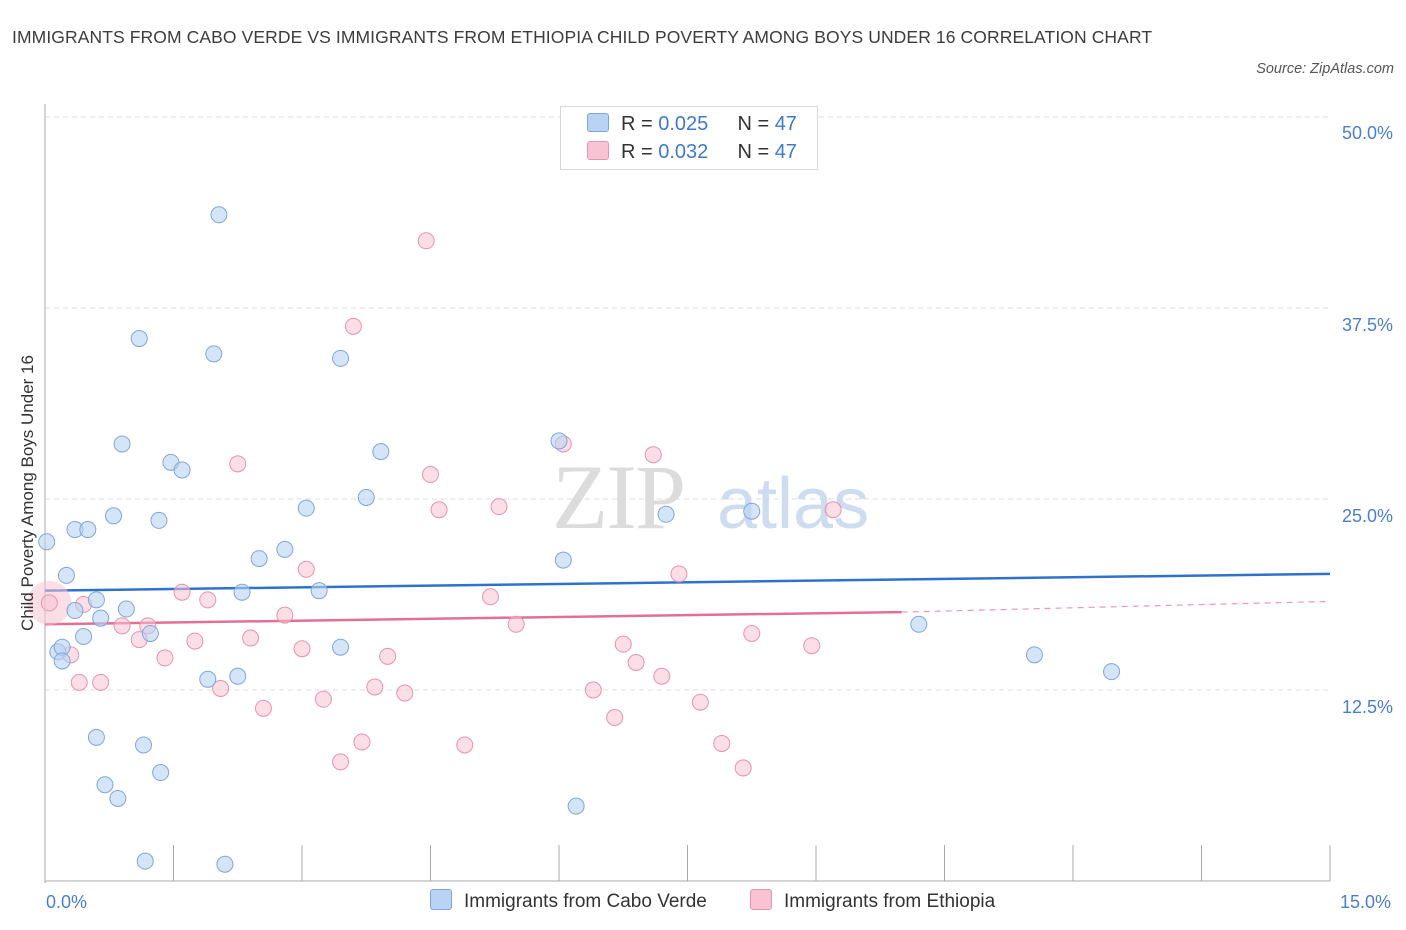 This screenshot has width=1406, height=930. What do you see at coordinates (1116, 606) in the screenshot?
I see `trend-line-ethiopia-extension` at bounding box center [1116, 606].